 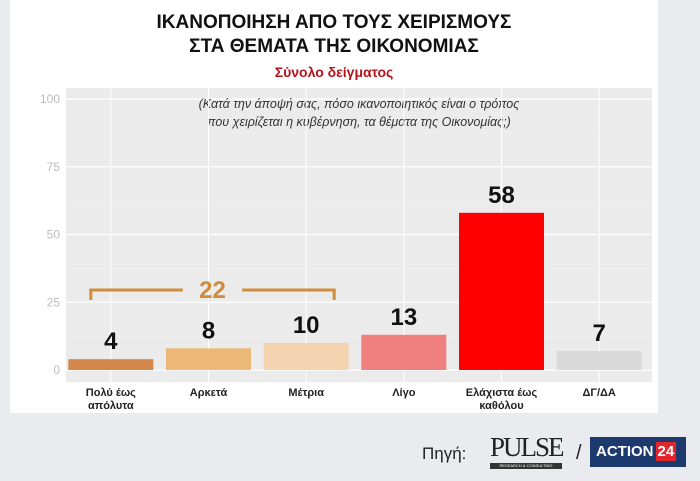 I want to click on data-label: 58, so click(x=501, y=195).